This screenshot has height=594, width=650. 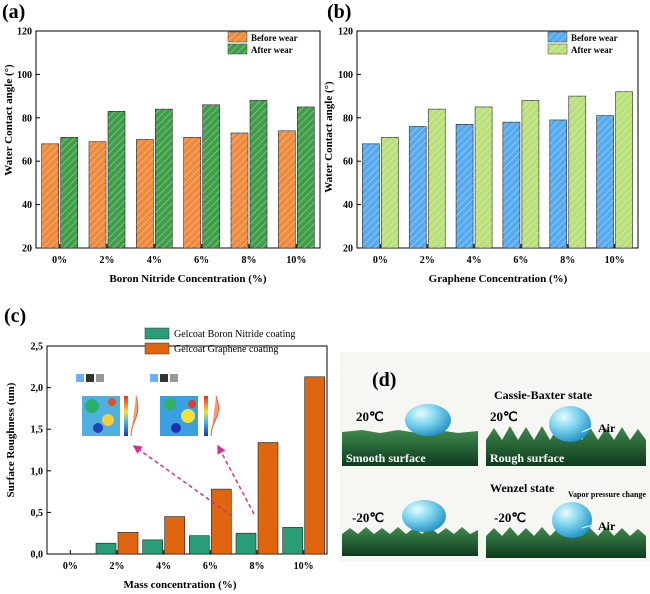 I want to click on arrow-to-graphene-inset, so click(x=236, y=479).